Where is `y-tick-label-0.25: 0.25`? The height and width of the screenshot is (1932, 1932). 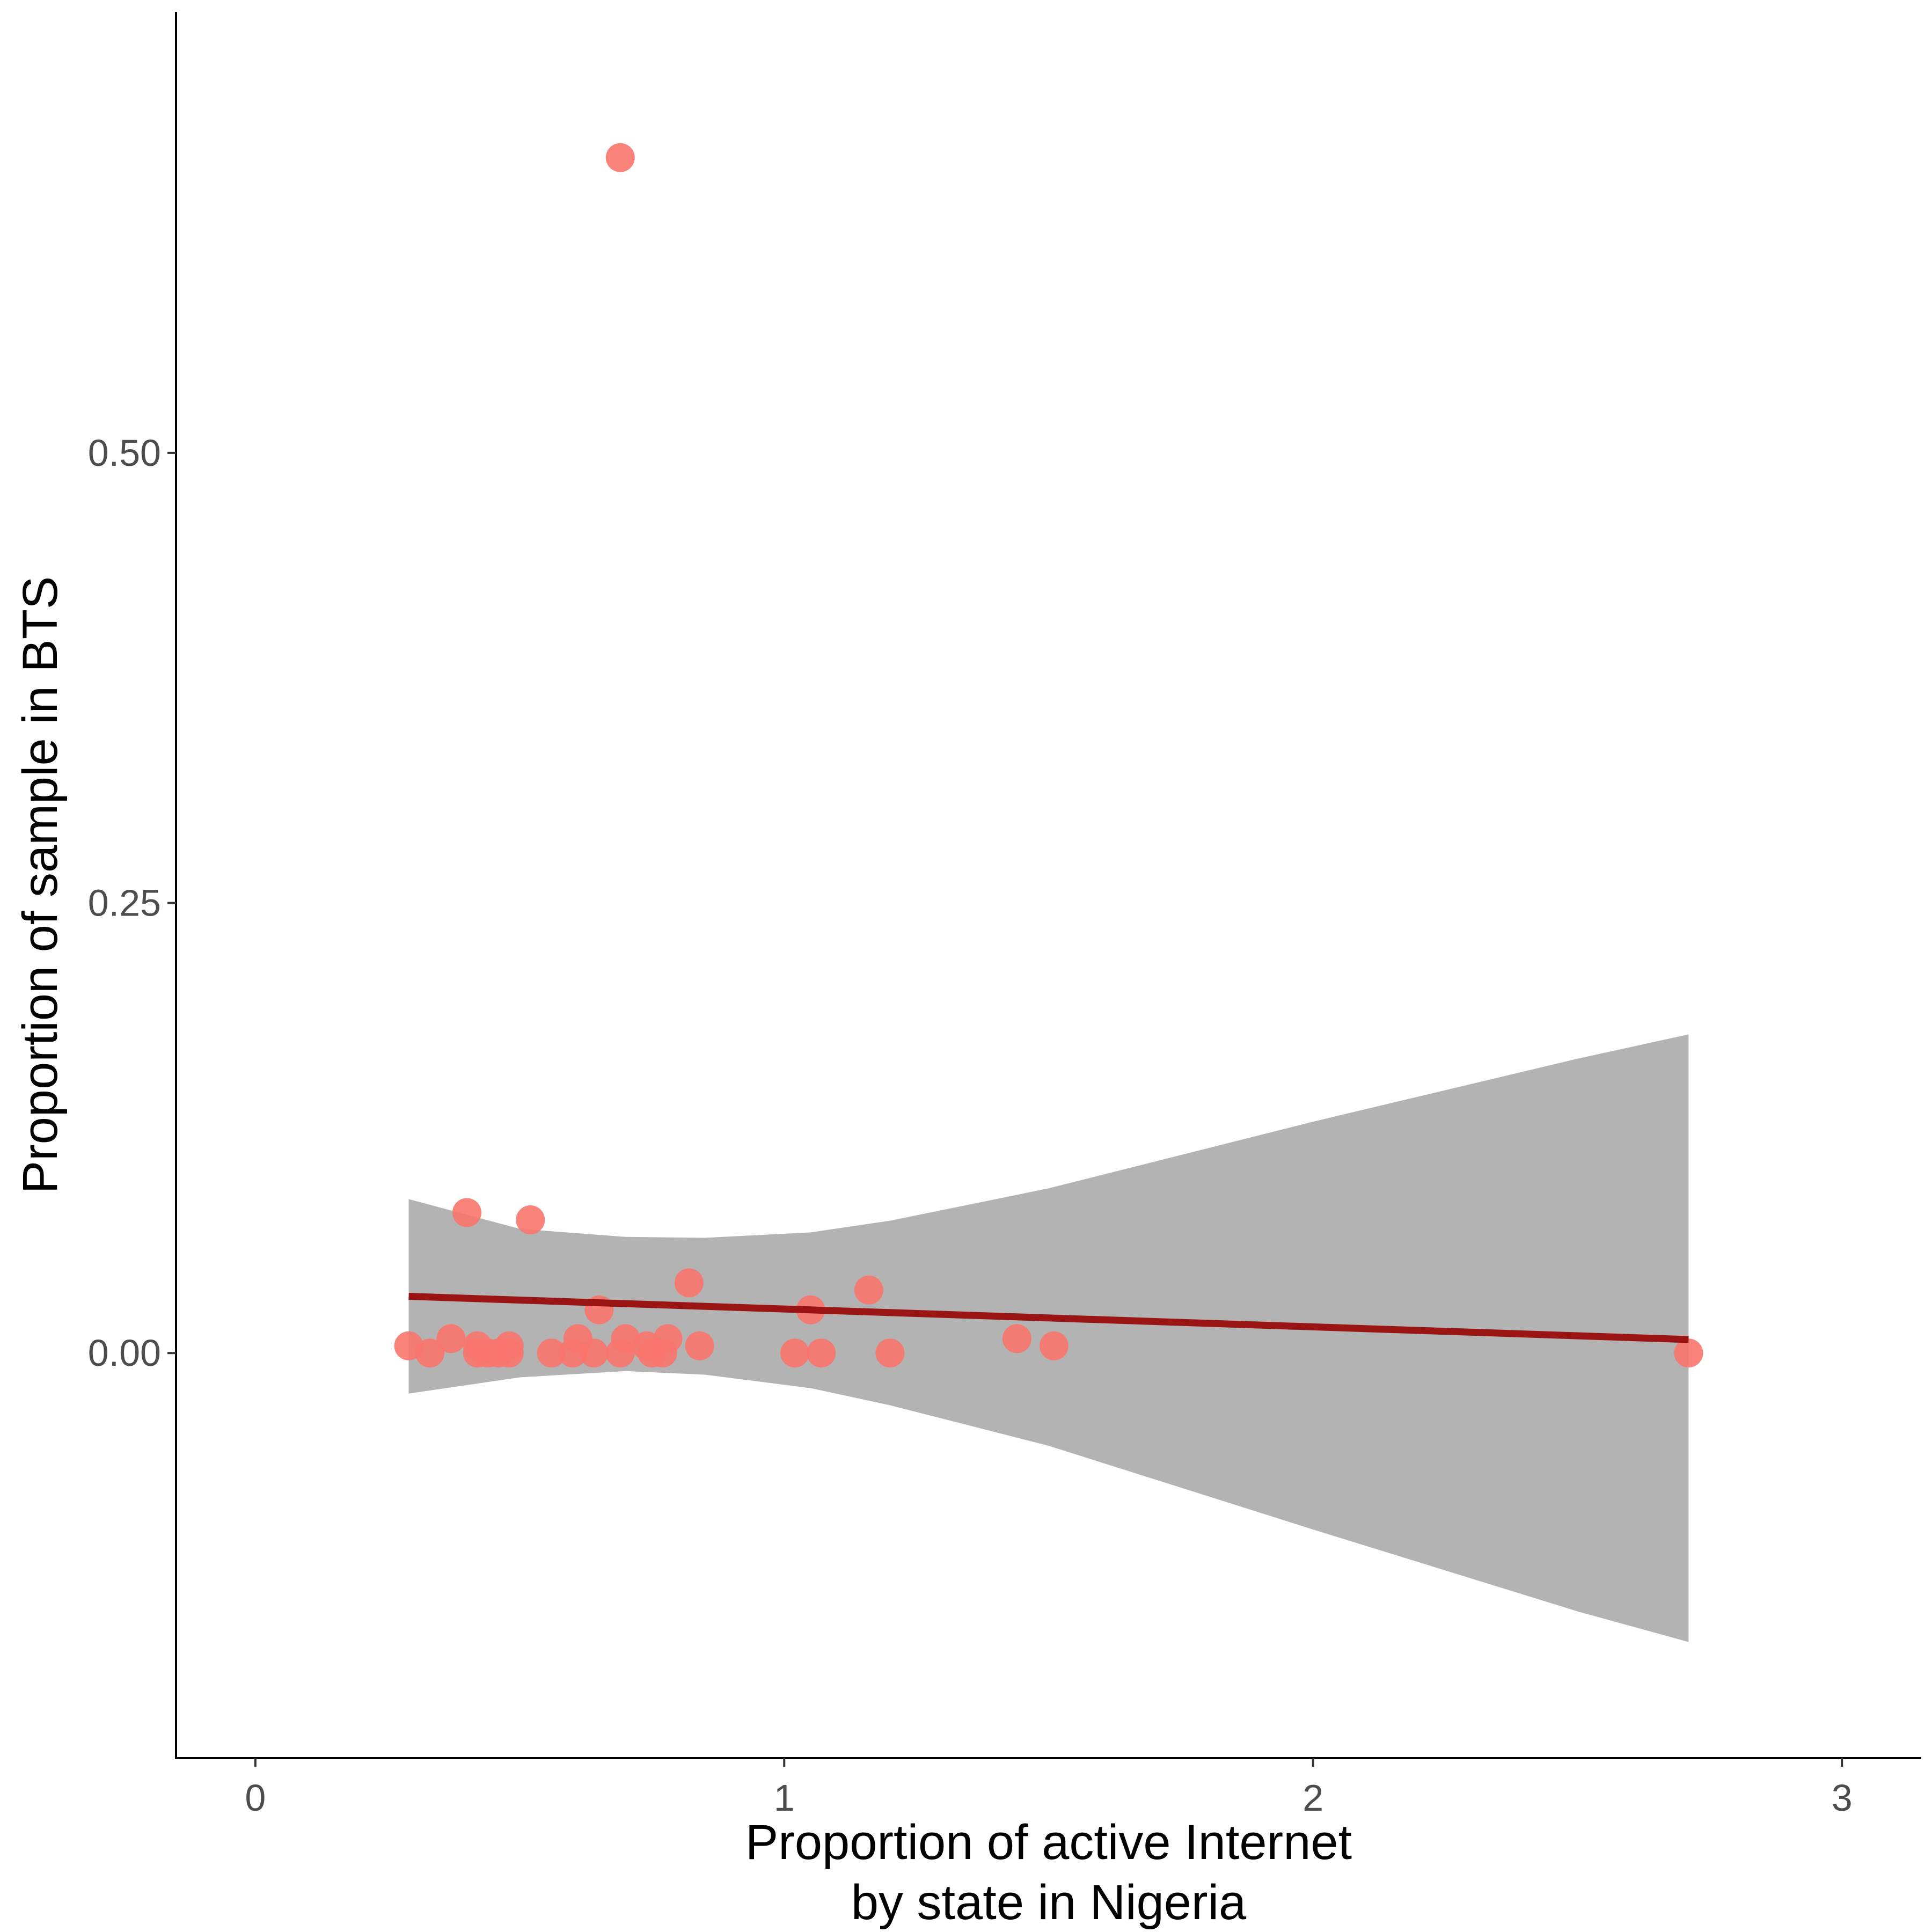 y-tick-label-0.25: 0.25 is located at coordinates (124, 903).